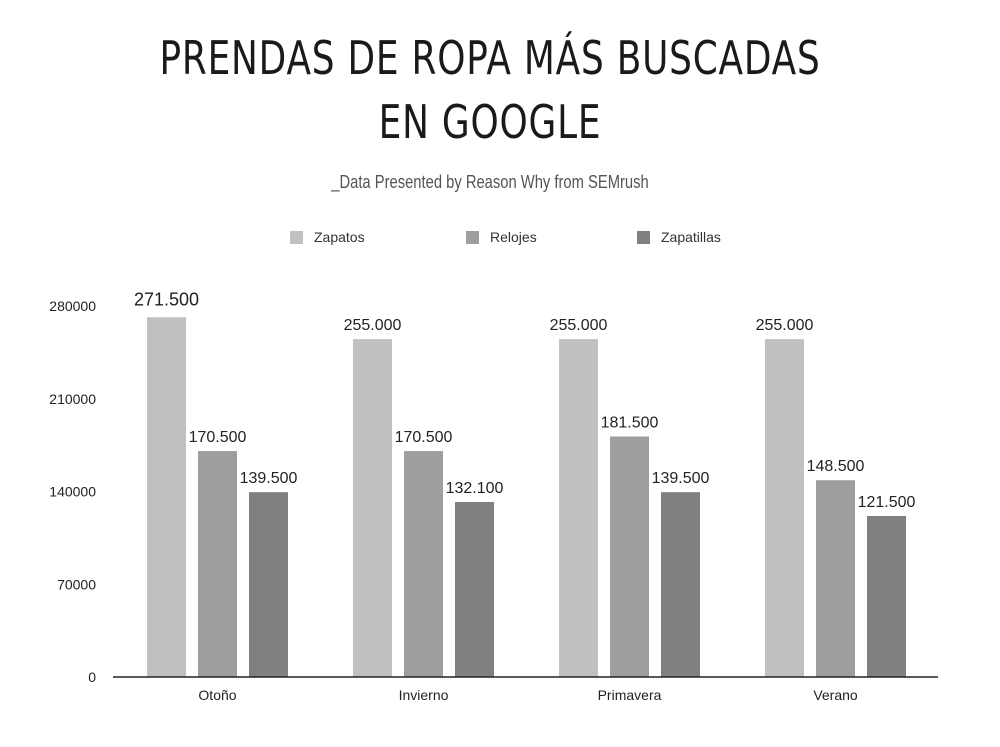  Describe the element at coordinates (472, 237) in the screenshot. I see `legend-swatch-relojes` at that location.